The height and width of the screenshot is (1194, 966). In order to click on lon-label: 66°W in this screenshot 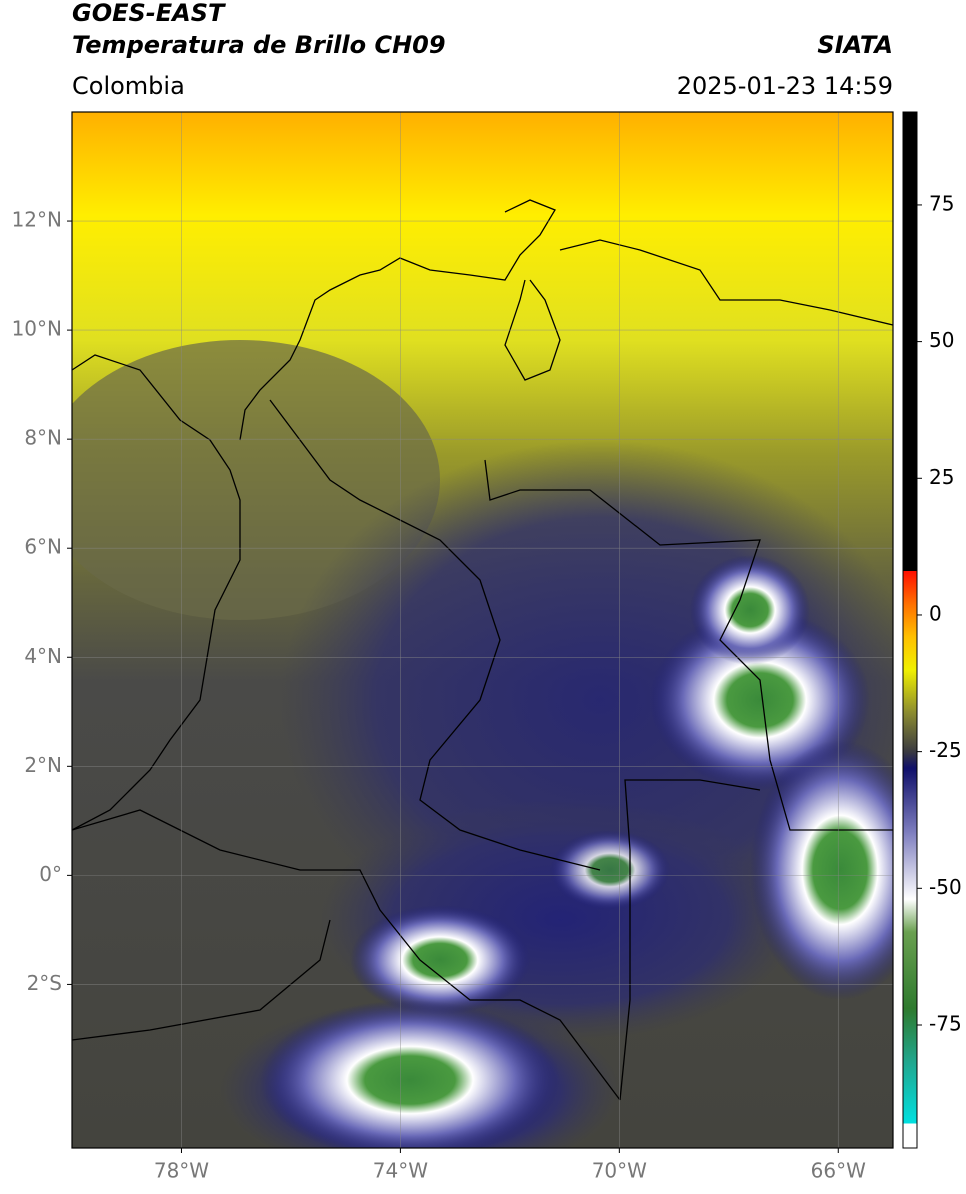, I will do `click(838, 1171)`.